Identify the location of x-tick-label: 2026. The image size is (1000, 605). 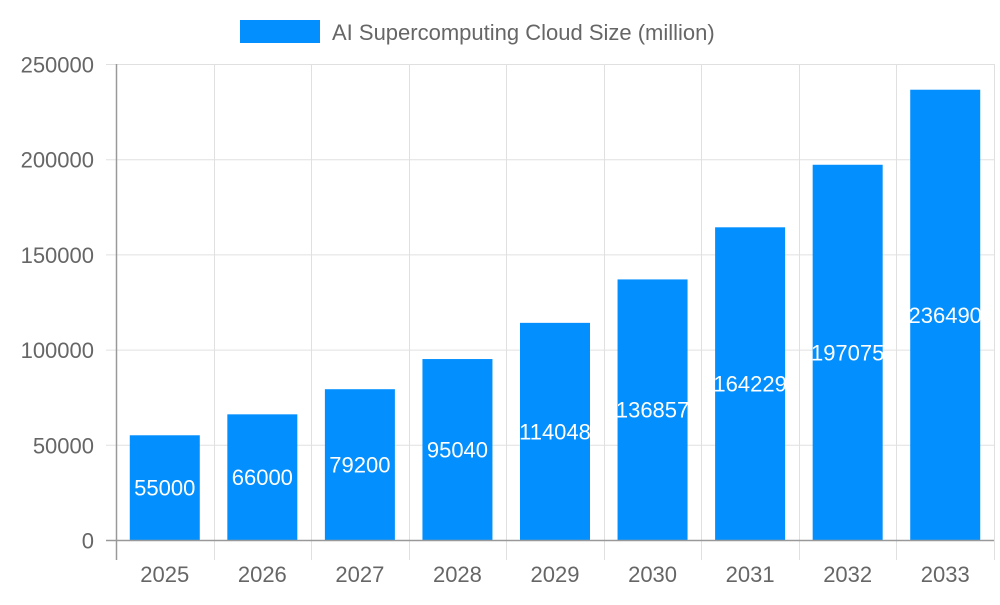
(262, 574).